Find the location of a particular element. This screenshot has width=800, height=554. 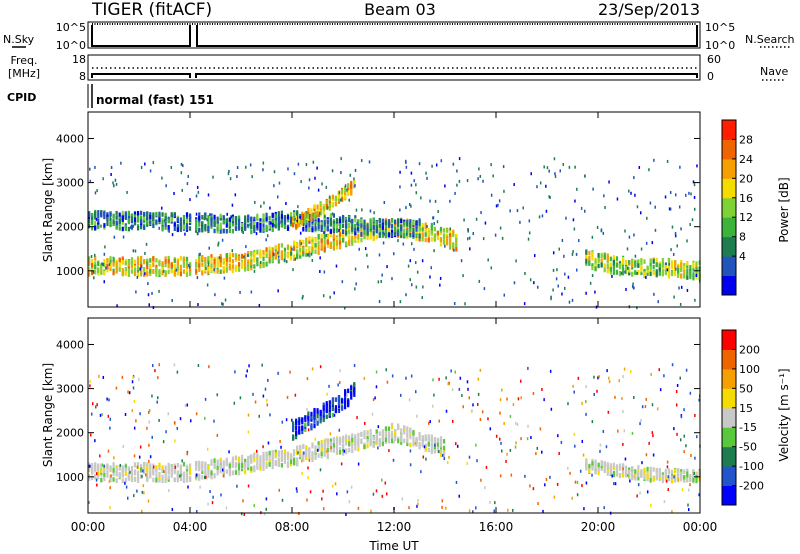

y-tick-label: 1000 is located at coordinates (70, 477).